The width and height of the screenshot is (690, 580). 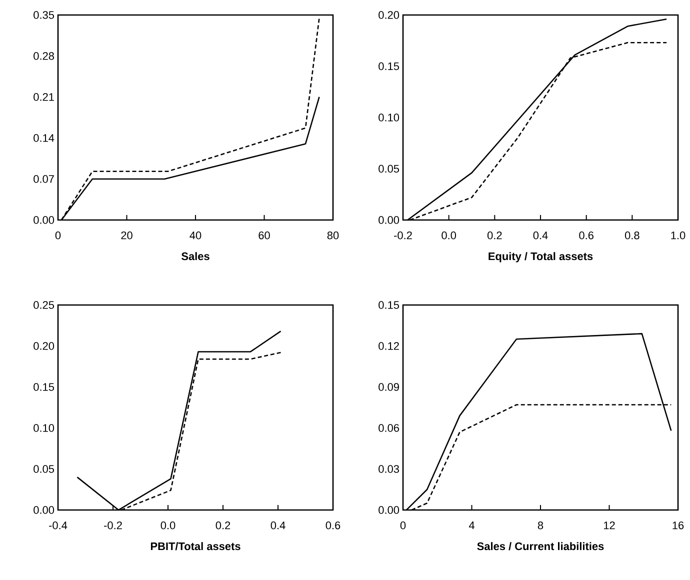 I want to click on y-tick-label: 0.03, so click(x=388, y=469).